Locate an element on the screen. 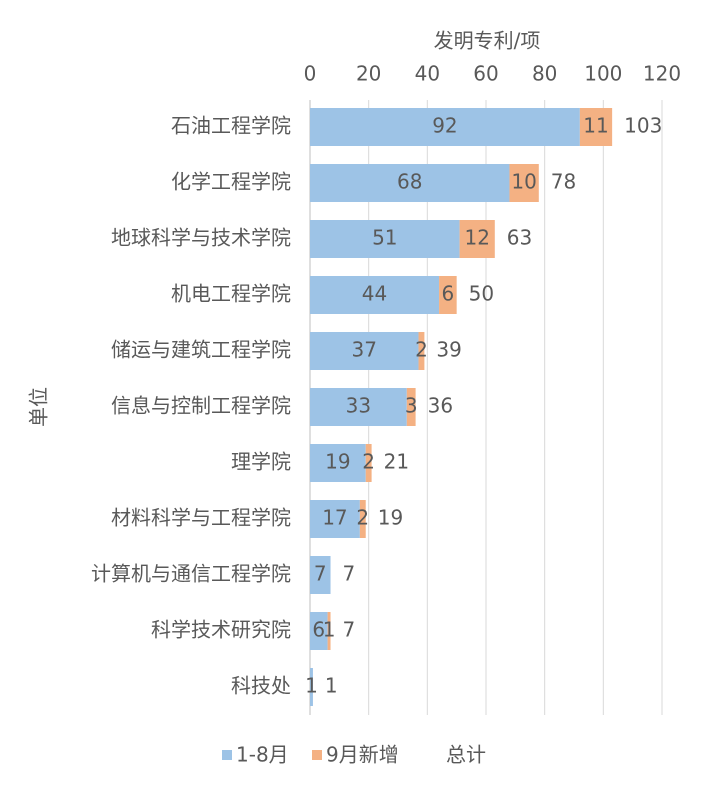  y-tick-label: 机电工程学院 is located at coordinates (231, 294).